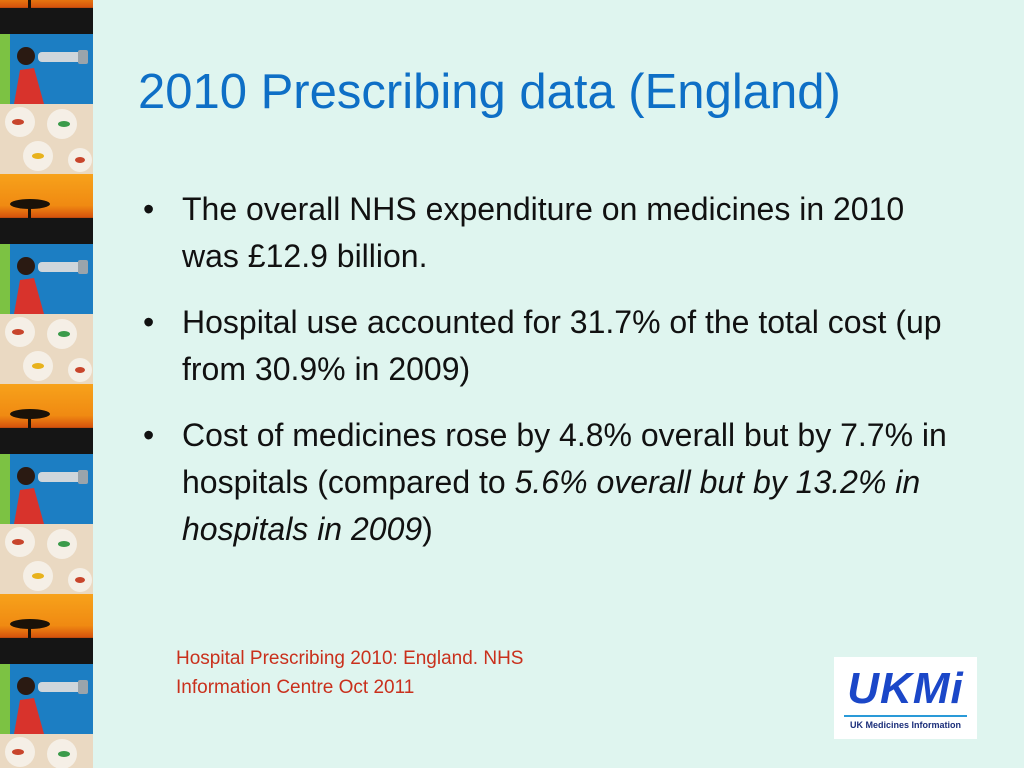  Describe the element at coordinates (905, 716) in the screenshot. I see `logo-divider` at that location.